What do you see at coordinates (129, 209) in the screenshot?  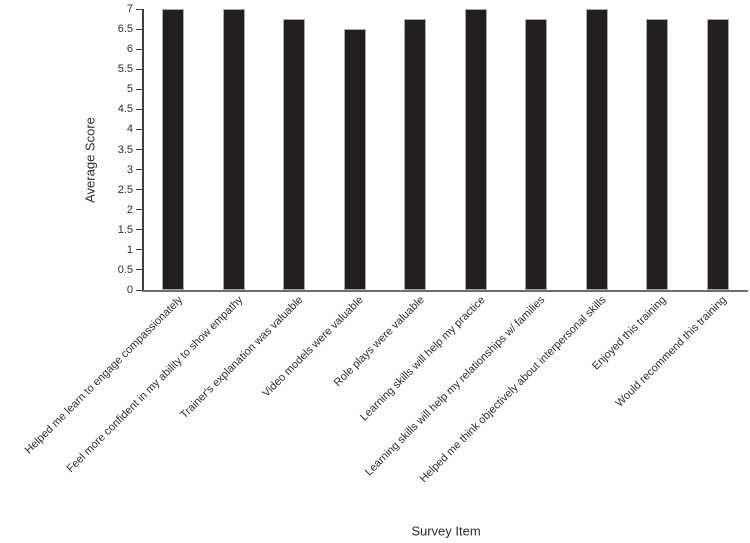 I see `y-tick-label: 2` at bounding box center [129, 209].